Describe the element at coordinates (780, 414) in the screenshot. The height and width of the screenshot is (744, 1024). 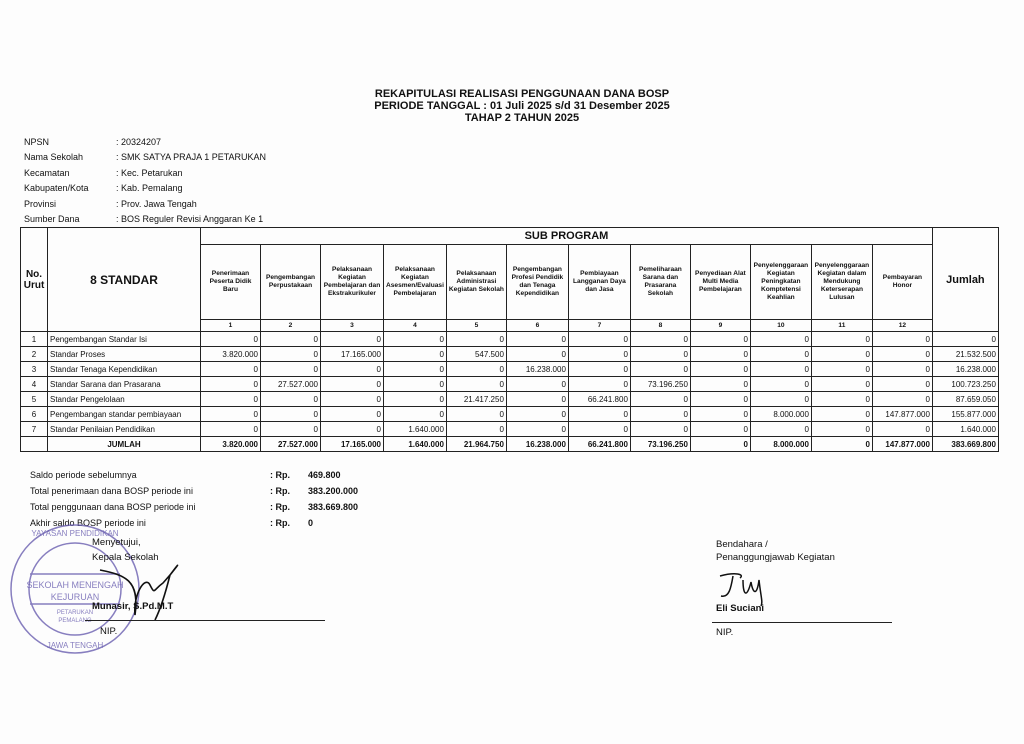
I see `cell-value: 8.000.000` at that location.